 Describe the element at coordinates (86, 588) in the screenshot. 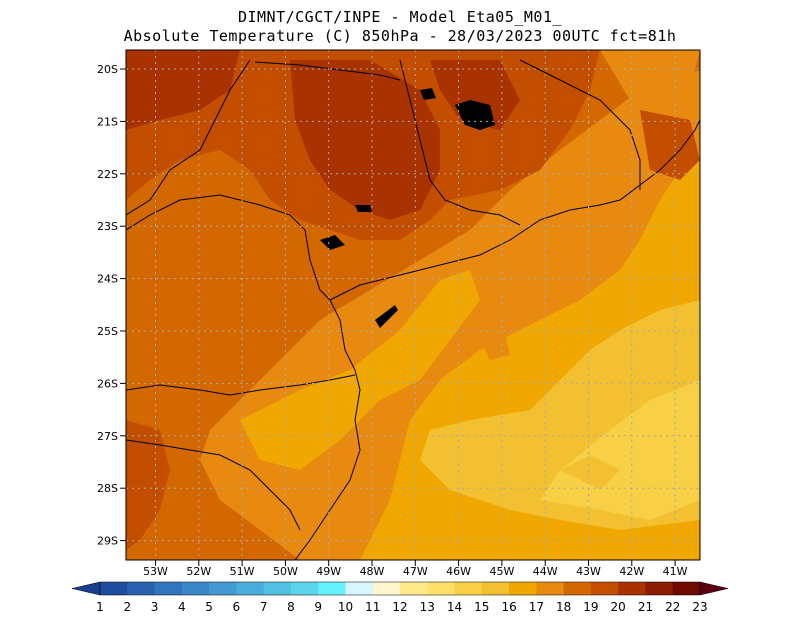

I see `colorbar-min-arrow` at that location.